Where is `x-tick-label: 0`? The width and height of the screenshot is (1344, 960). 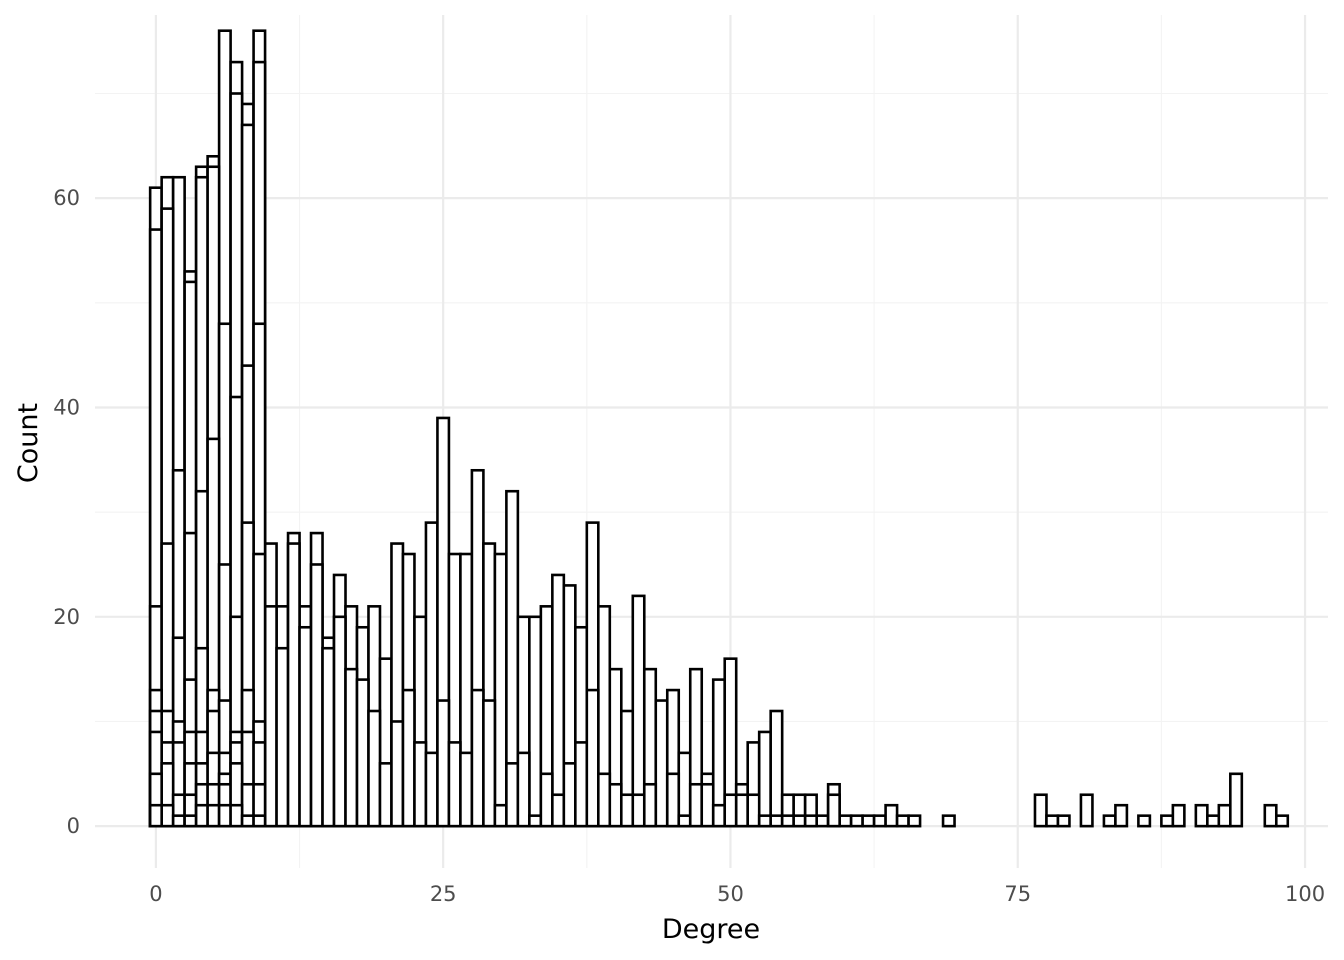 x-tick-label: 0 is located at coordinates (155, 894).